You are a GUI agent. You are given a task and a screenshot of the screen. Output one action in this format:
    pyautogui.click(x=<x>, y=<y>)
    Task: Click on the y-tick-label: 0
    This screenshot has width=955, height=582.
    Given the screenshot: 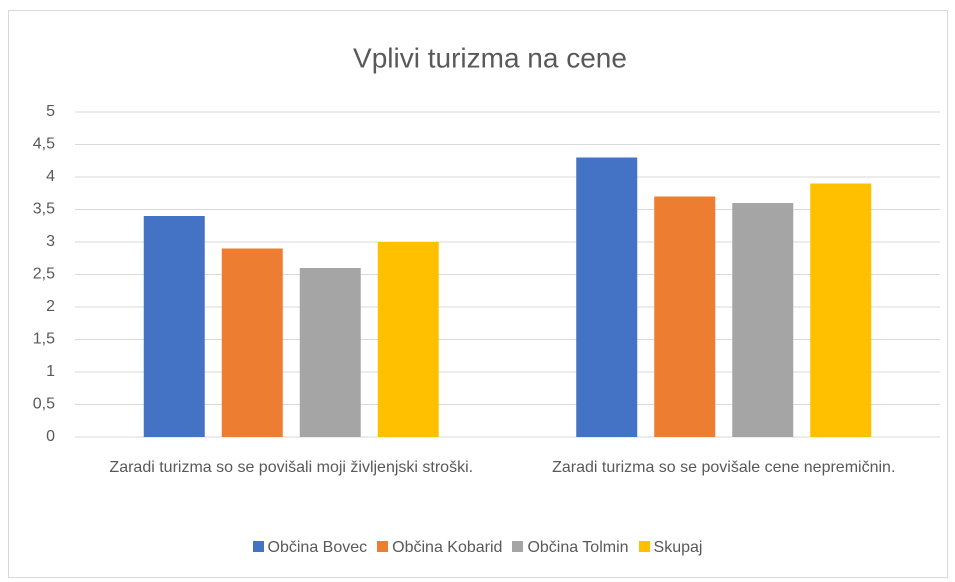 What is the action you would take?
    pyautogui.click(x=50, y=436)
    